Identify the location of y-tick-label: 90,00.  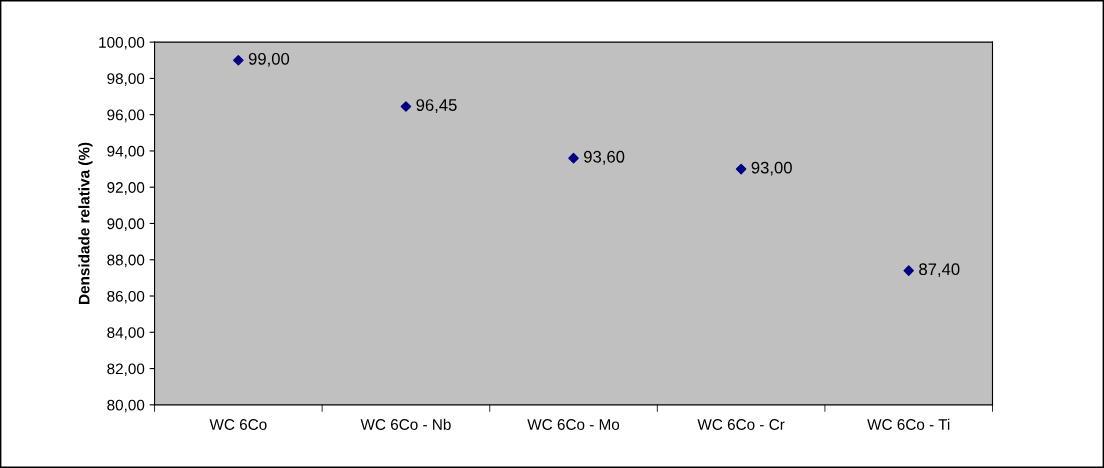
(126, 224).